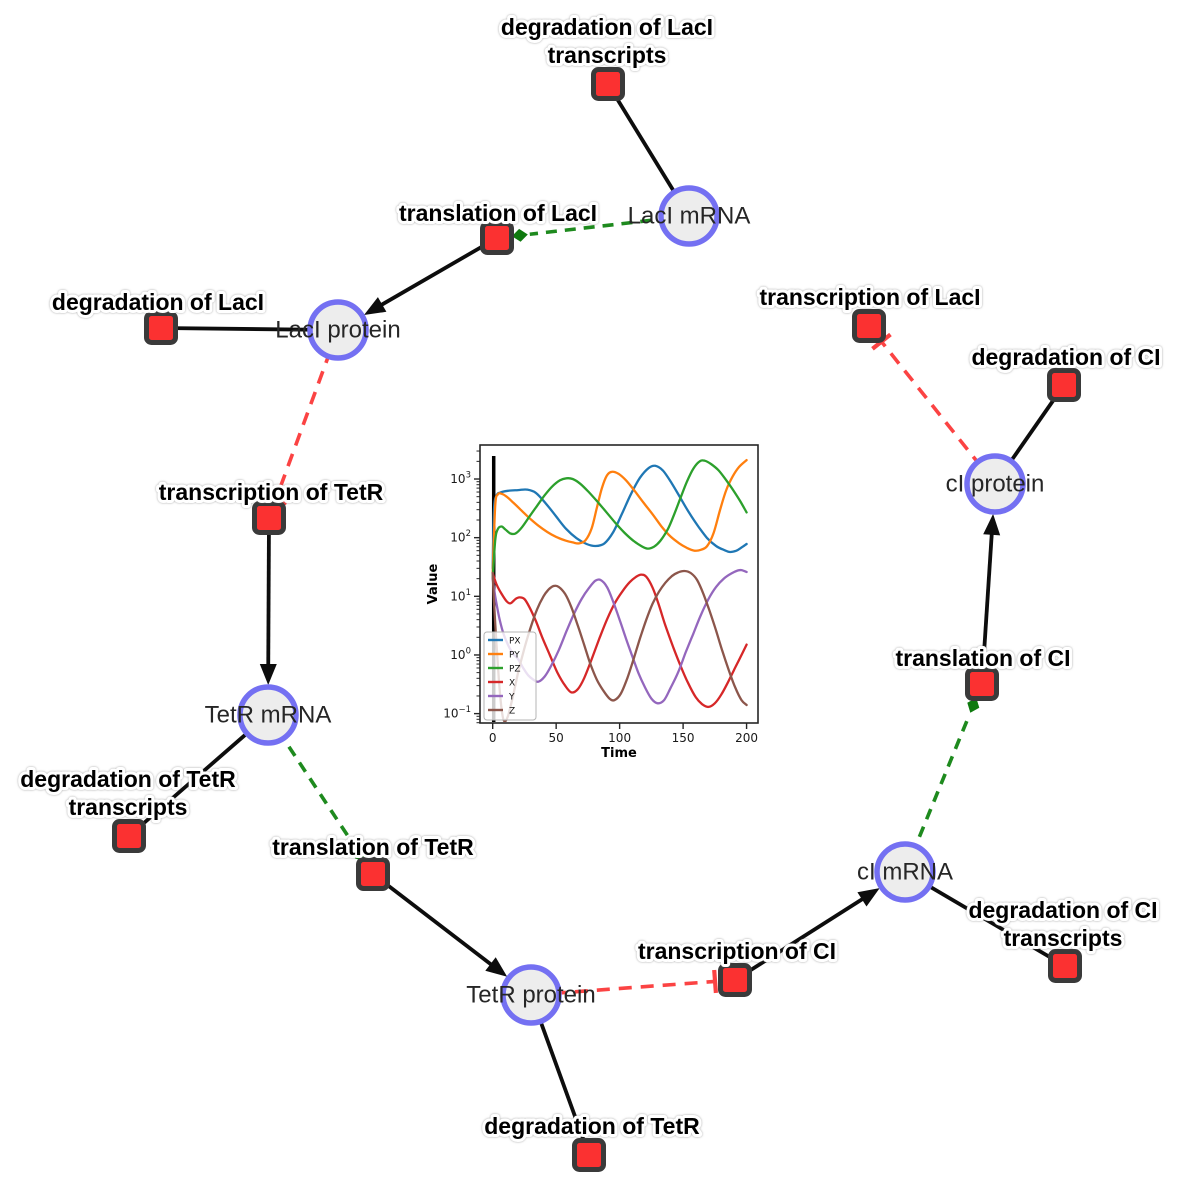  Describe the element at coordinates (608, 84) in the screenshot. I see `reaction-node-deg-laci-transcripts` at that location.